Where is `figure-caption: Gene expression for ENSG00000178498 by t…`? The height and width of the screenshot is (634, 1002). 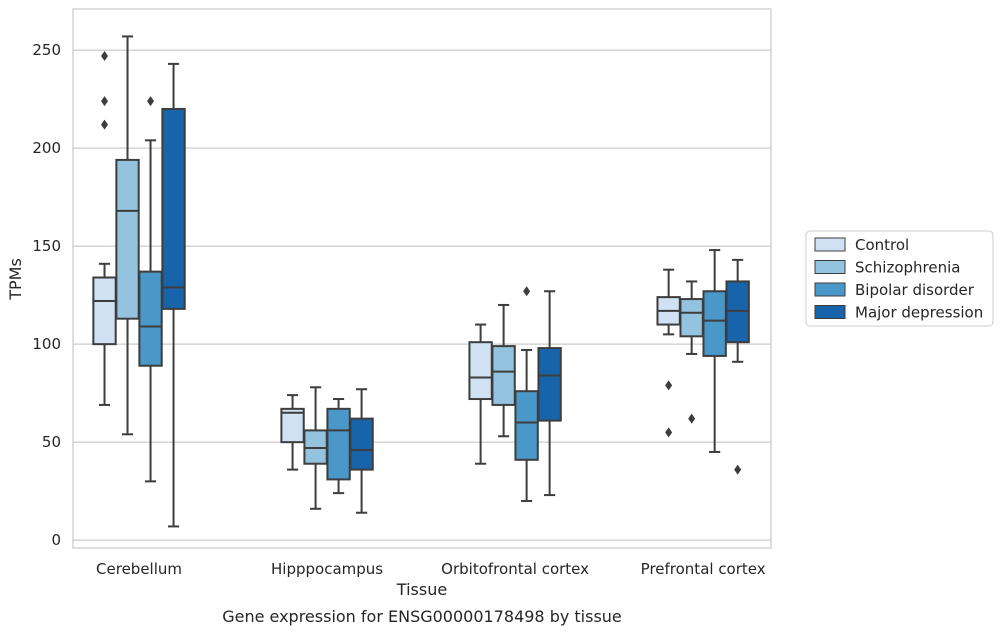 figure-caption: Gene expression for ENSG00000178498 by t… is located at coordinates (422, 616).